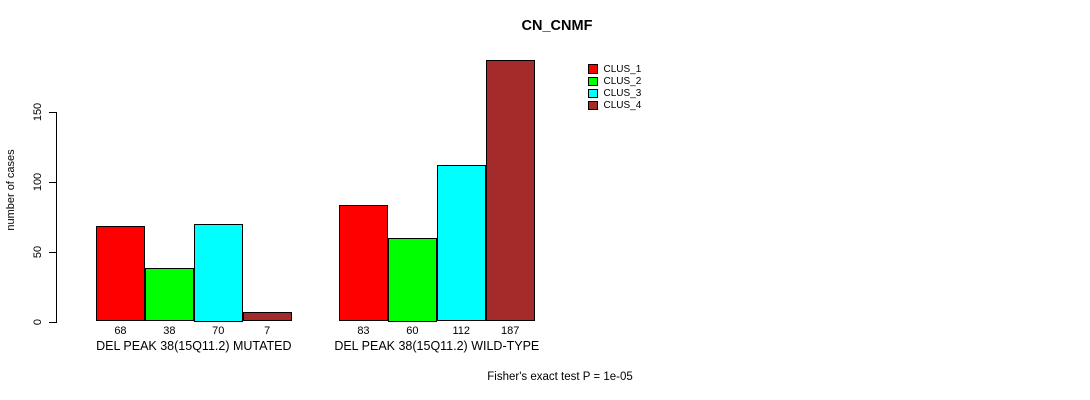 The width and height of the screenshot is (1090, 400). I want to click on bar-clus_3-group1, so click(218, 272).